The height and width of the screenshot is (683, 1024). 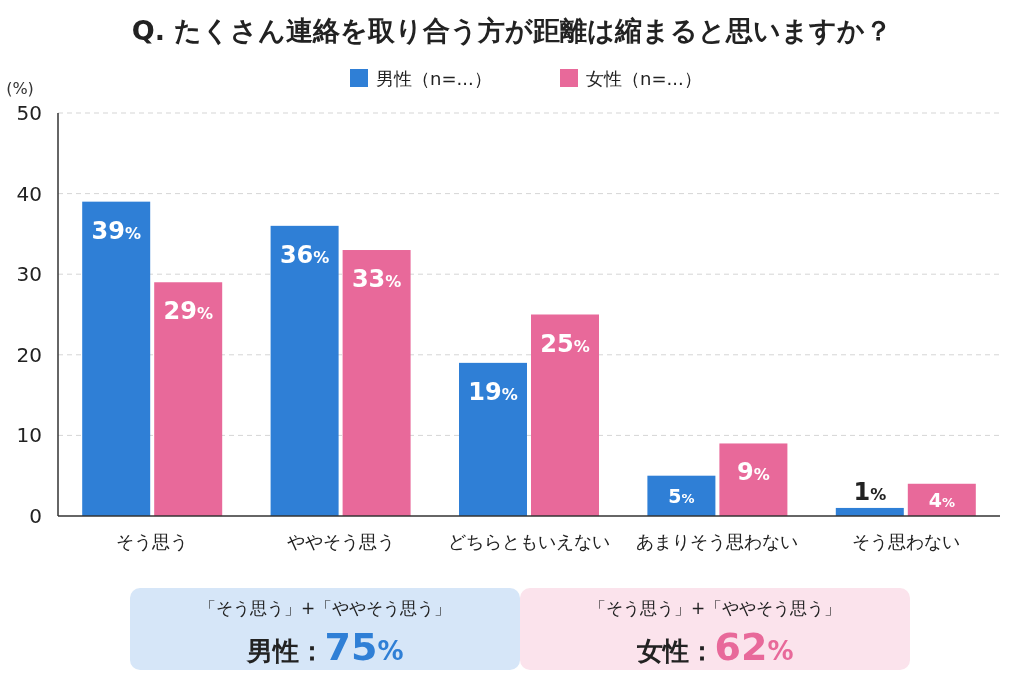 What do you see at coordinates (304, 254) in the screenshot?
I see `data-label: 36%` at bounding box center [304, 254].